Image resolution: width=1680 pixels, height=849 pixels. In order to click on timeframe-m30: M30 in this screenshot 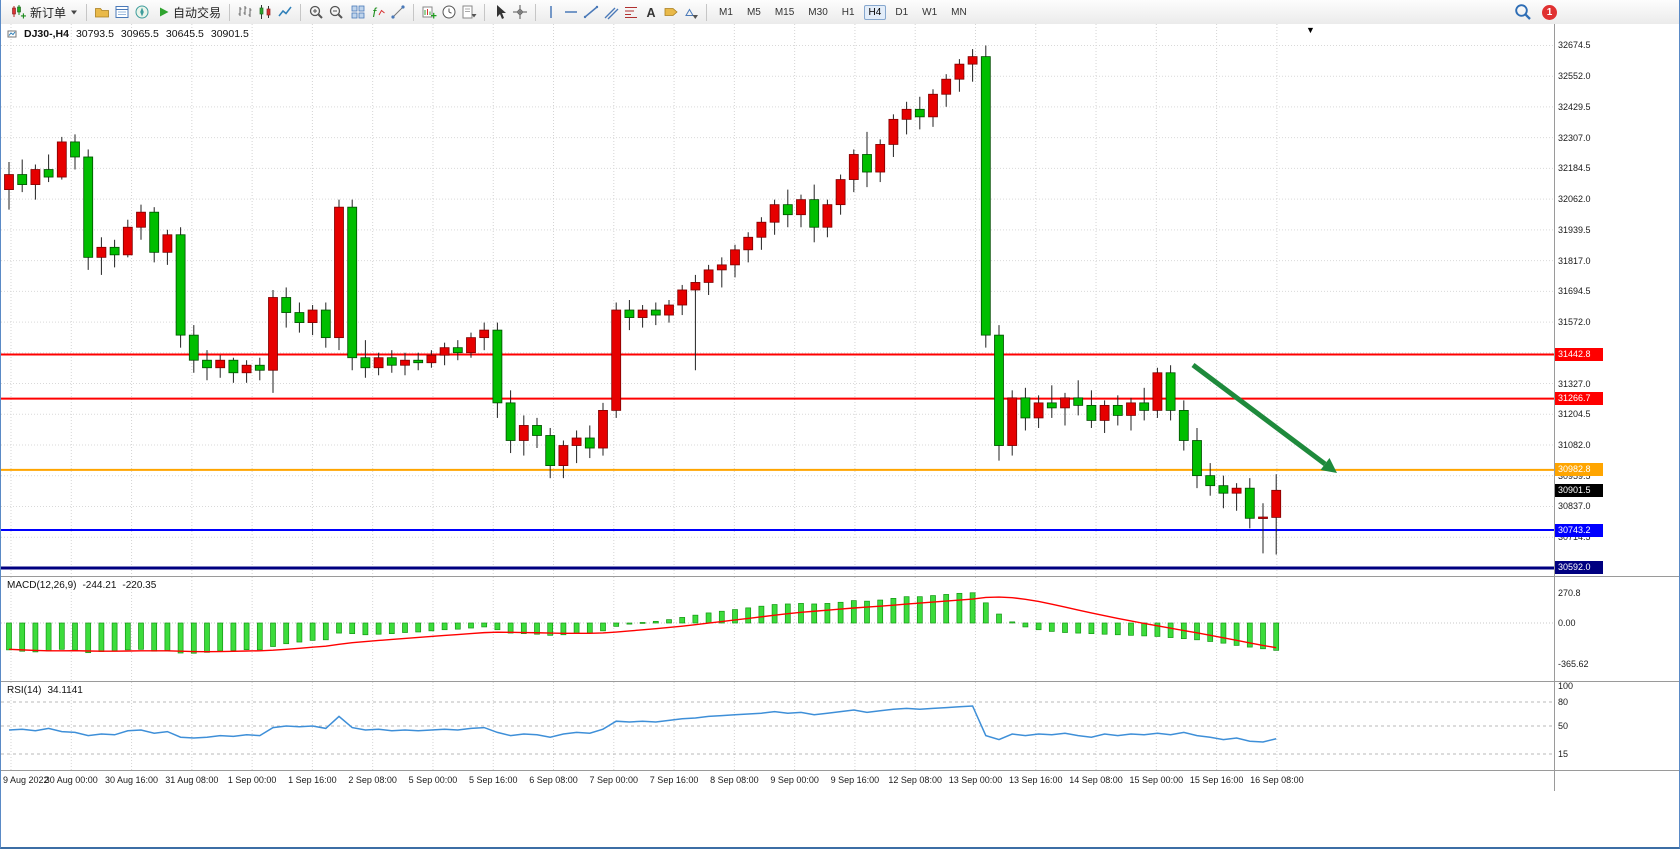, I will do `click(818, 12)`.